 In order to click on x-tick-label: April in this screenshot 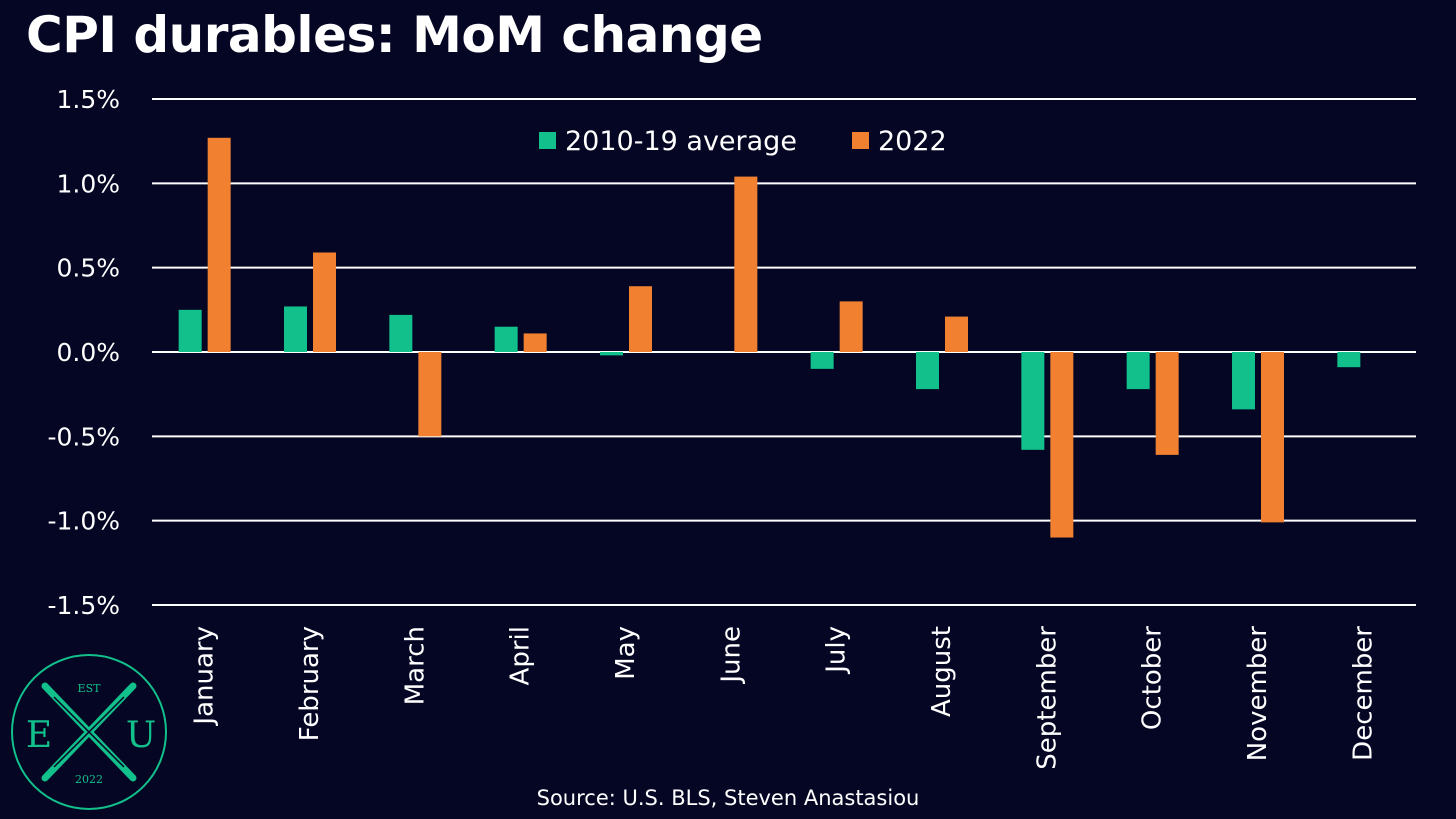, I will do `click(521, 655)`.